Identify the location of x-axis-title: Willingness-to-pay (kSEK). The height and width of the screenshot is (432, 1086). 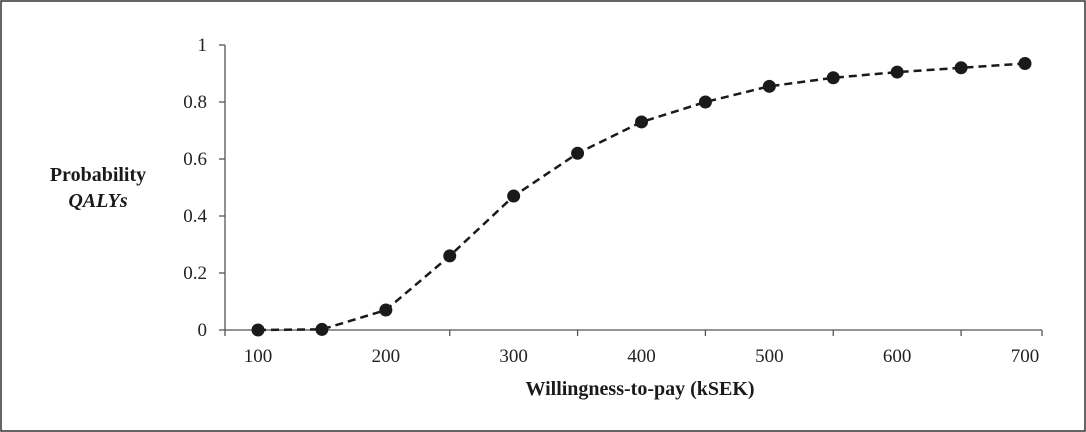
(639, 389).